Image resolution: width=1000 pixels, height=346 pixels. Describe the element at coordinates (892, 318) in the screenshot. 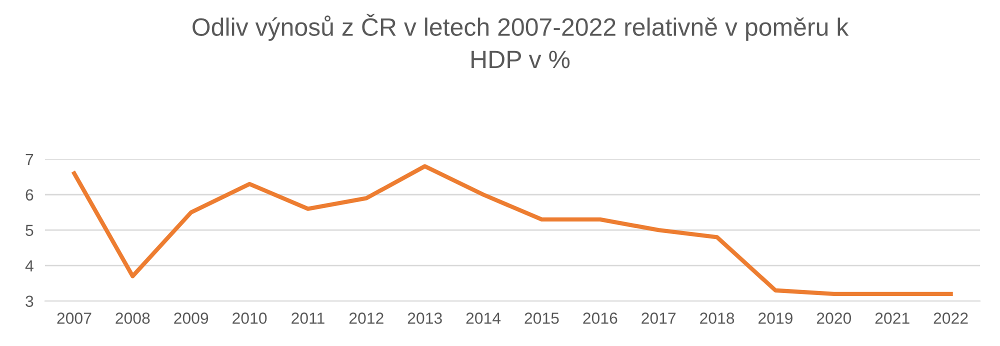

I see `x-tick-label: 2021` at that location.